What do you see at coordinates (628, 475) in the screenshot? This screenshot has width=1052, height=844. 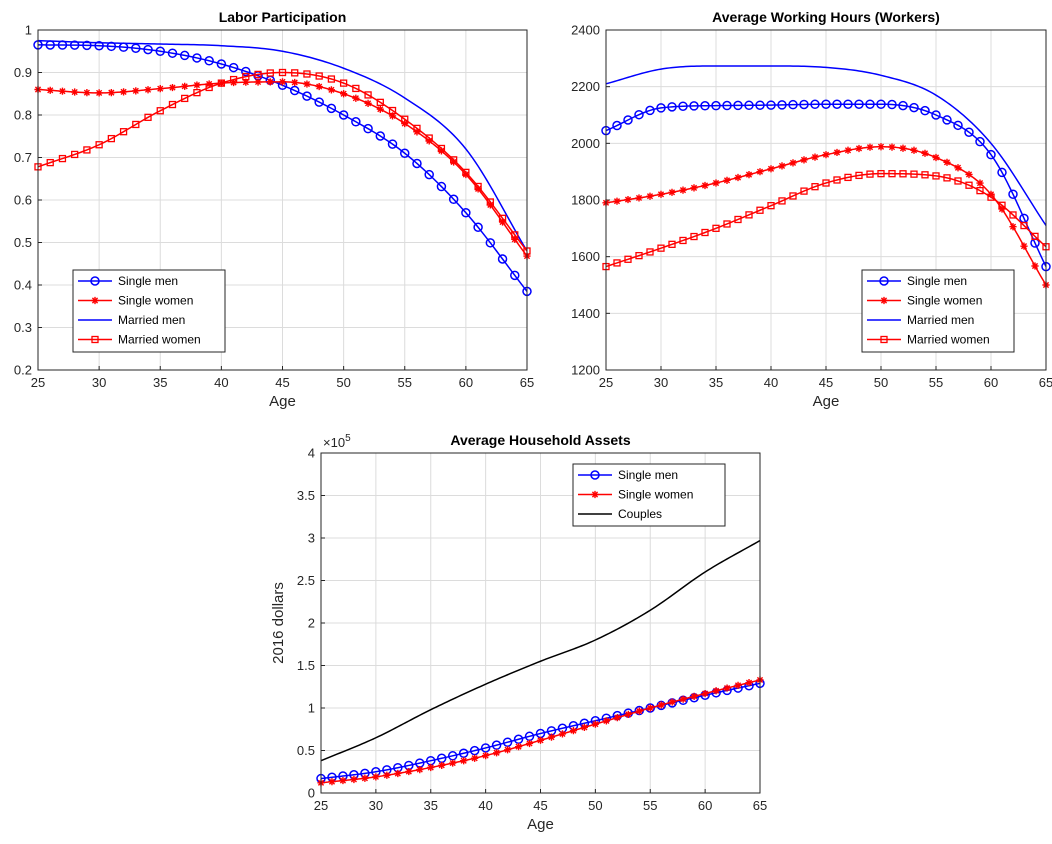 I see `legend-item: Single men` at bounding box center [628, 475].